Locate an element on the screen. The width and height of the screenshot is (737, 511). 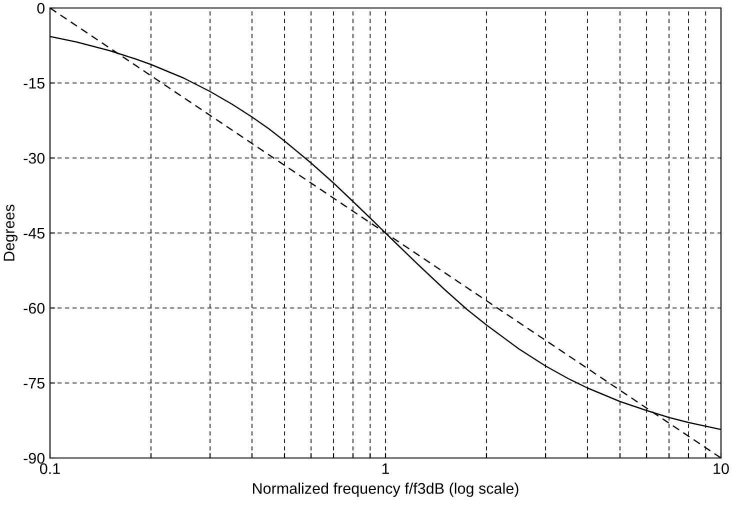
x-tick-label: 1 is located at coordinates (386, 468).